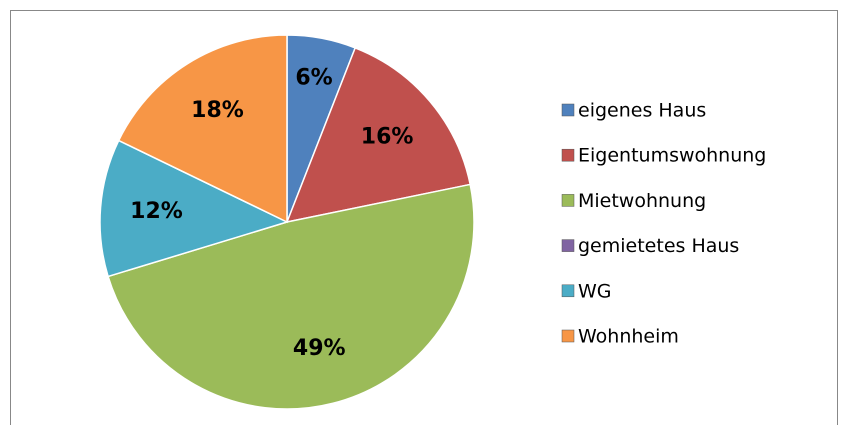 This screenshot has width=843, height=425. I want to click on data-label: 12%, so click(156, 211).